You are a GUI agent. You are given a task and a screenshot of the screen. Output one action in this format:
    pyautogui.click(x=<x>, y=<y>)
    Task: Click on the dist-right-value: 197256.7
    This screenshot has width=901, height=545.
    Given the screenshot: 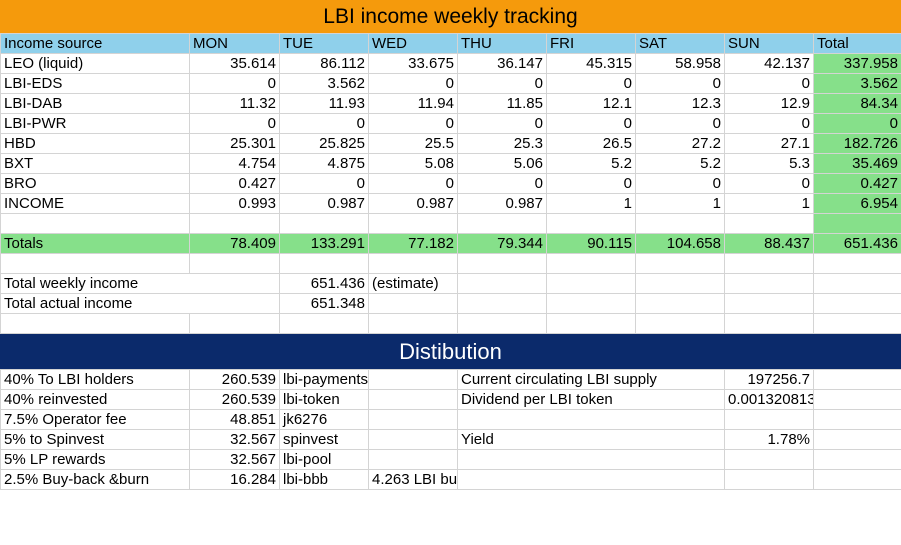 What is the action you would take?
    pyautogui.click(x=769, y=379)
    